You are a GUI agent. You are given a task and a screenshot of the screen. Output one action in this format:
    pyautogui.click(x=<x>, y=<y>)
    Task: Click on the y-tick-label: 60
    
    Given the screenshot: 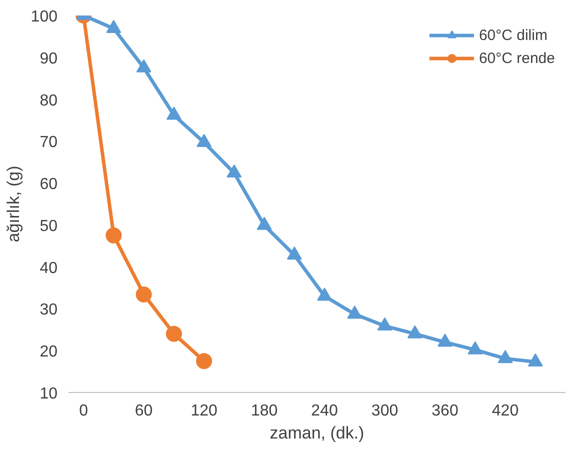 What is the action you would take?
    pyautogui.click(x=49, y=185)
    